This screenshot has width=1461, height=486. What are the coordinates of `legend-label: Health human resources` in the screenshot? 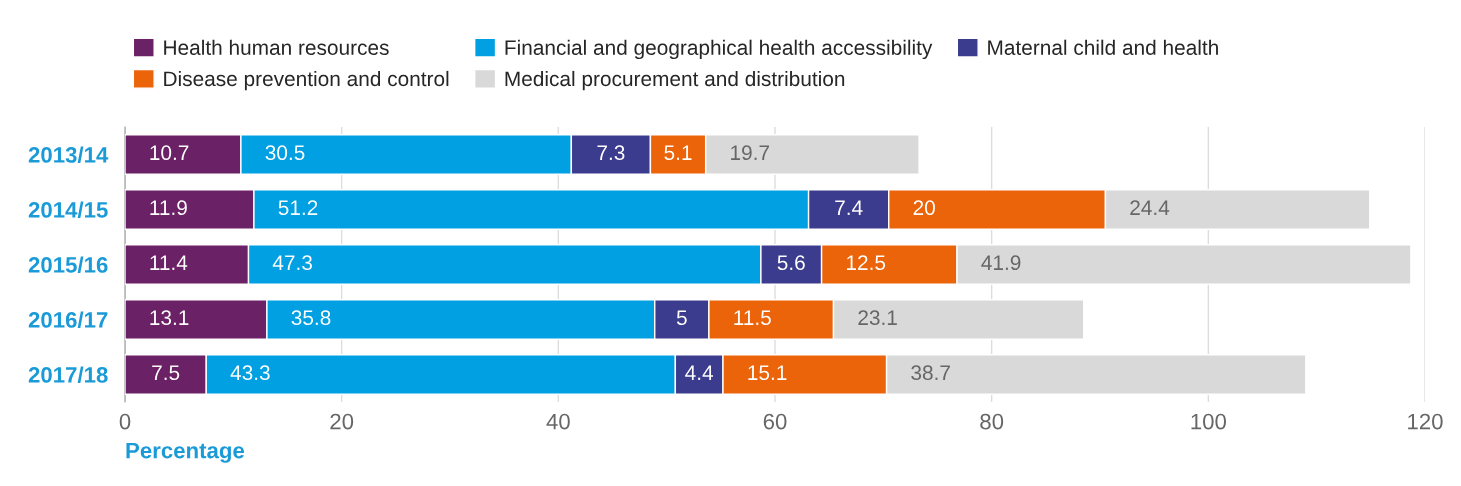 It's located at (276, 47).